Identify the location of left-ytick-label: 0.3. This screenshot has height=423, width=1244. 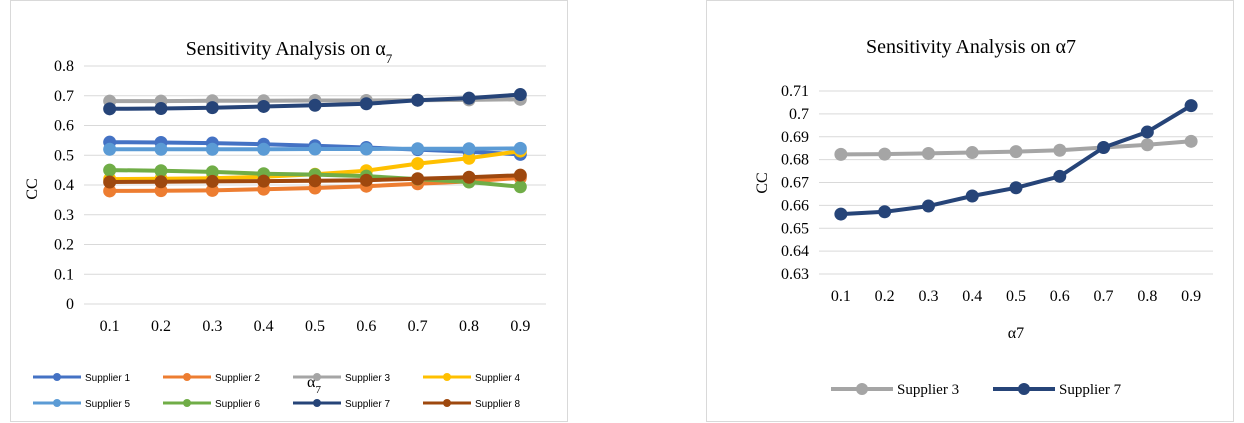
(64, 215).